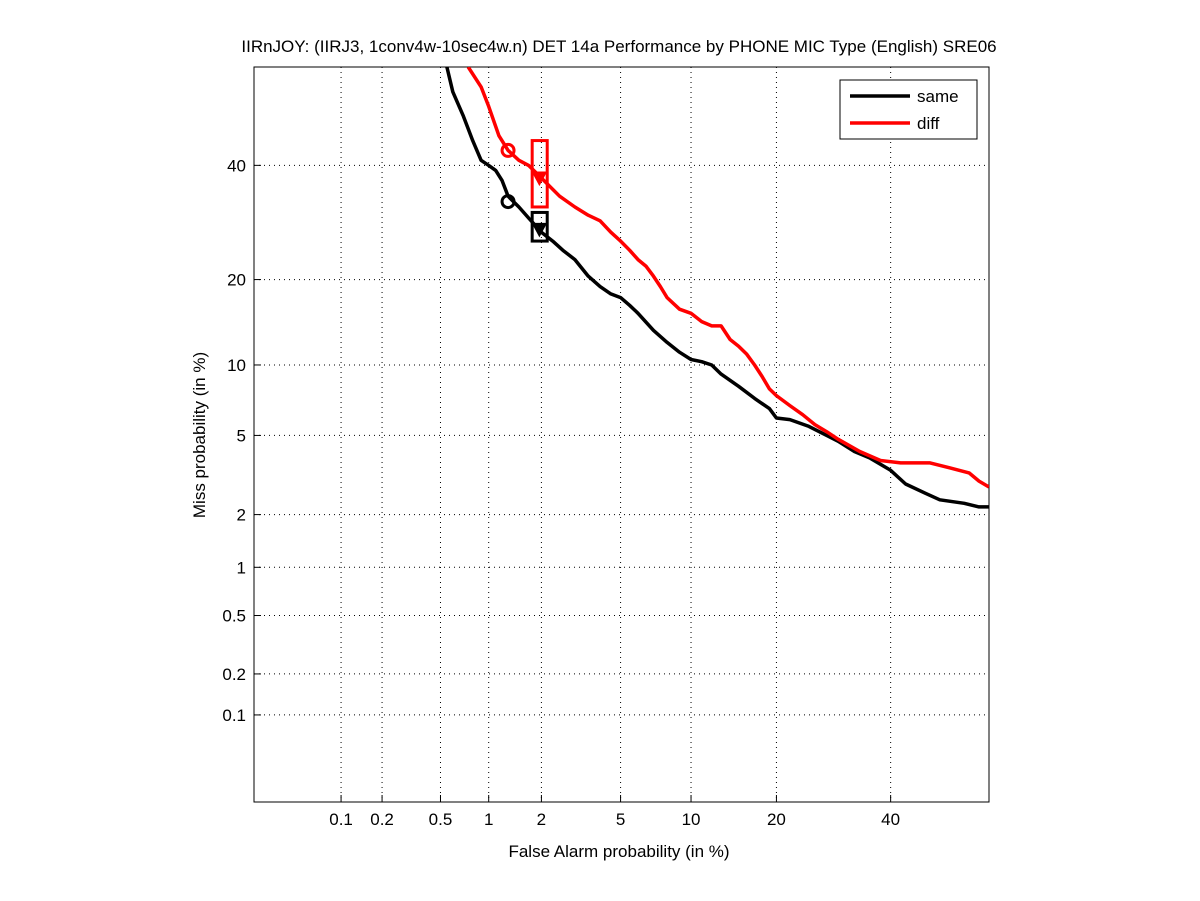 This screenshot has height=901, width=1200. I want to click on min-dcf-marker-diff, so click(508, 150).